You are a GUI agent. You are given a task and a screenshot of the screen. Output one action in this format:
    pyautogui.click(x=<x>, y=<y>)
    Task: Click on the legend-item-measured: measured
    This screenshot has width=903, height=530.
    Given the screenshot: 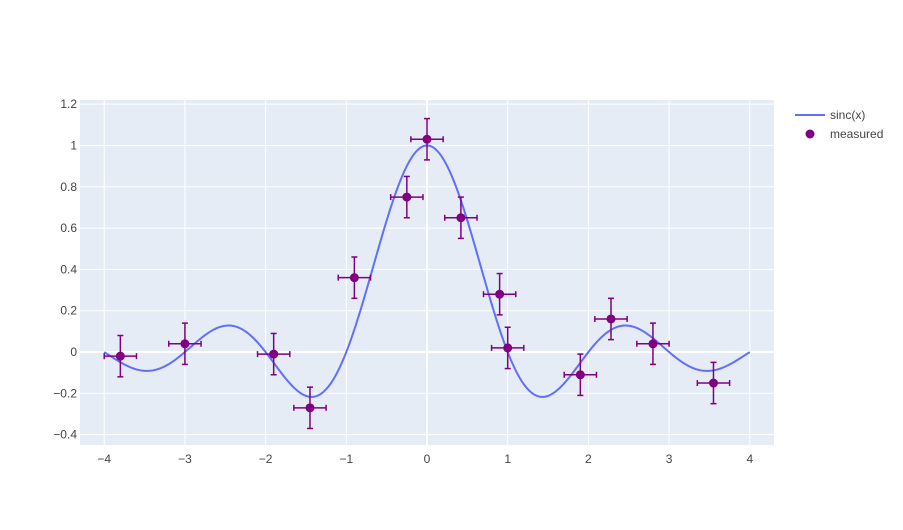 What is the action you would take?
    pyautogui.click(x=844, y=134)
    